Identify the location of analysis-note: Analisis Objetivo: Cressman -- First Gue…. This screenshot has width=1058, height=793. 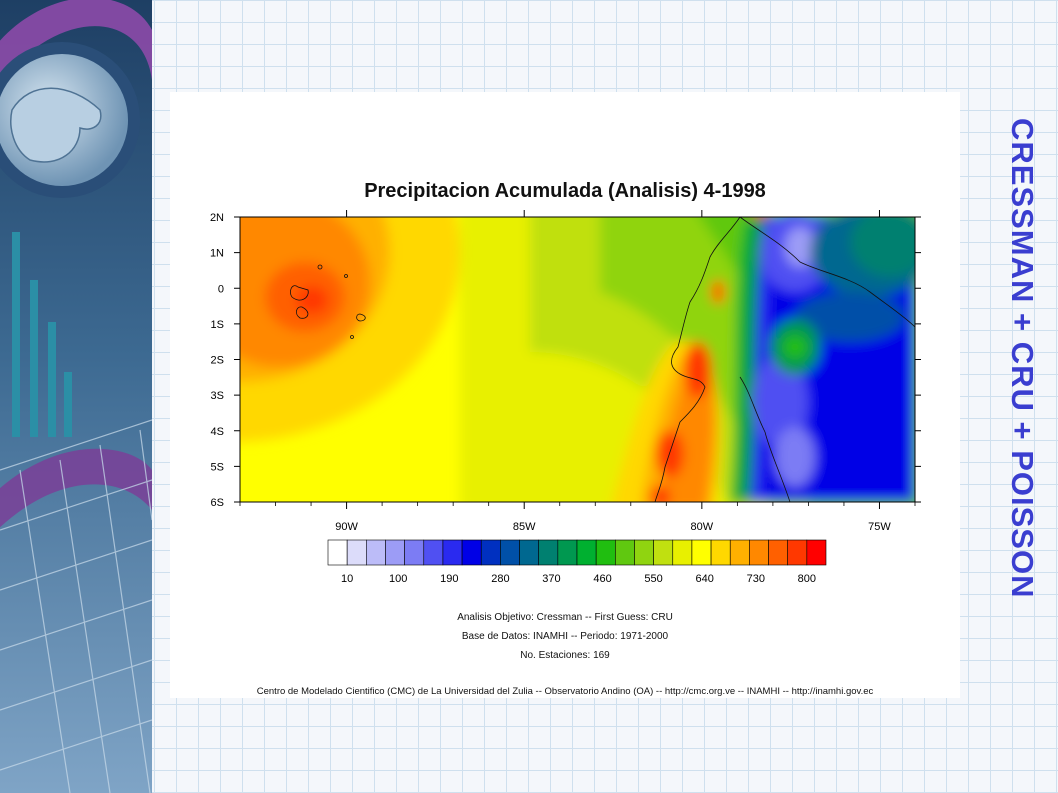
(565, 617).